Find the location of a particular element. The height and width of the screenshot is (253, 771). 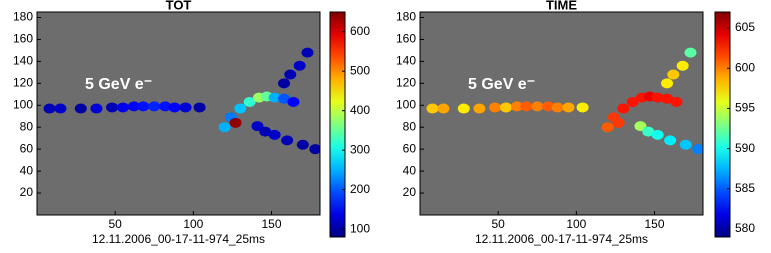

colorbar-tick-label: 300 is located at coordinates (360, 149).